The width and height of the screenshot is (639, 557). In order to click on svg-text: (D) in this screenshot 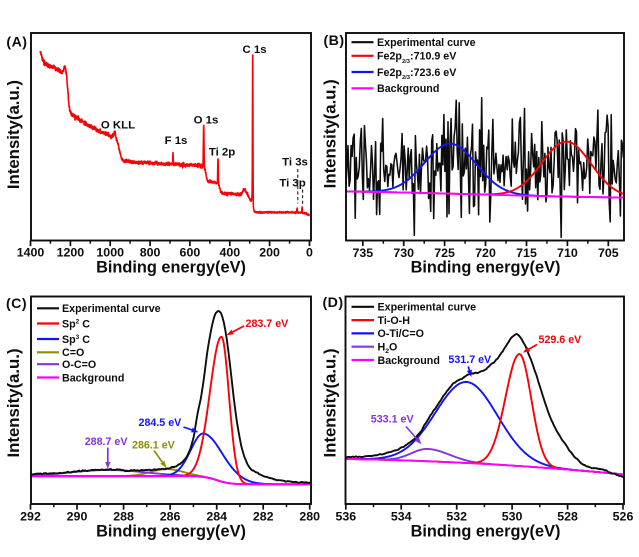, I will do `click(333, 303)`.